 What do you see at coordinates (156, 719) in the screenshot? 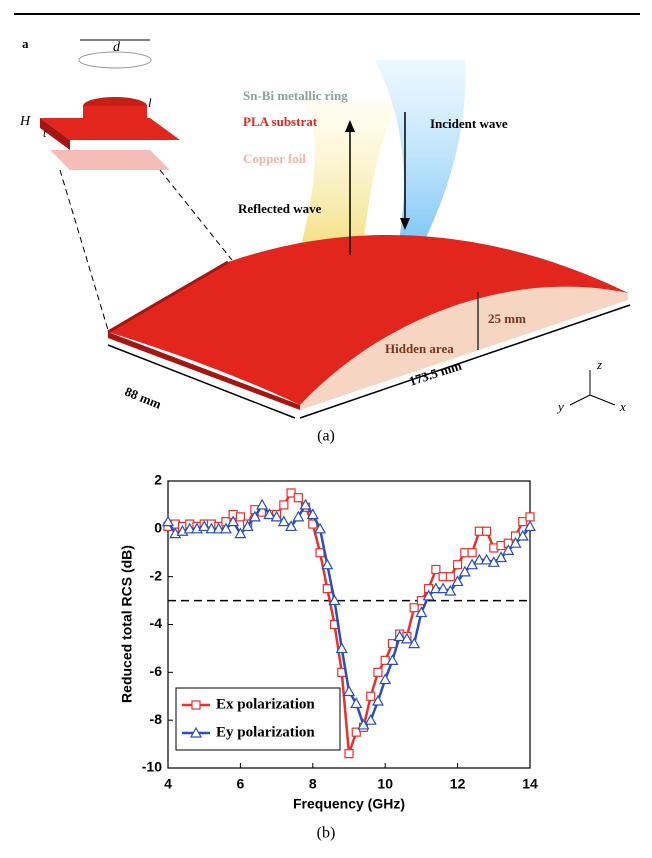
I see `y-tick-label: -8` at bounding box center [156, 719].